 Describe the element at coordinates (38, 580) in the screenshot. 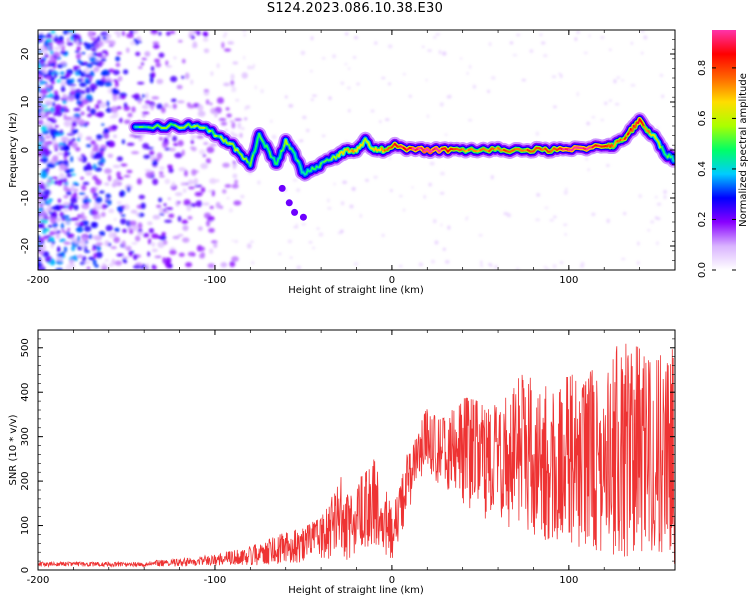

I see `x-tick-label: -200` at that location.